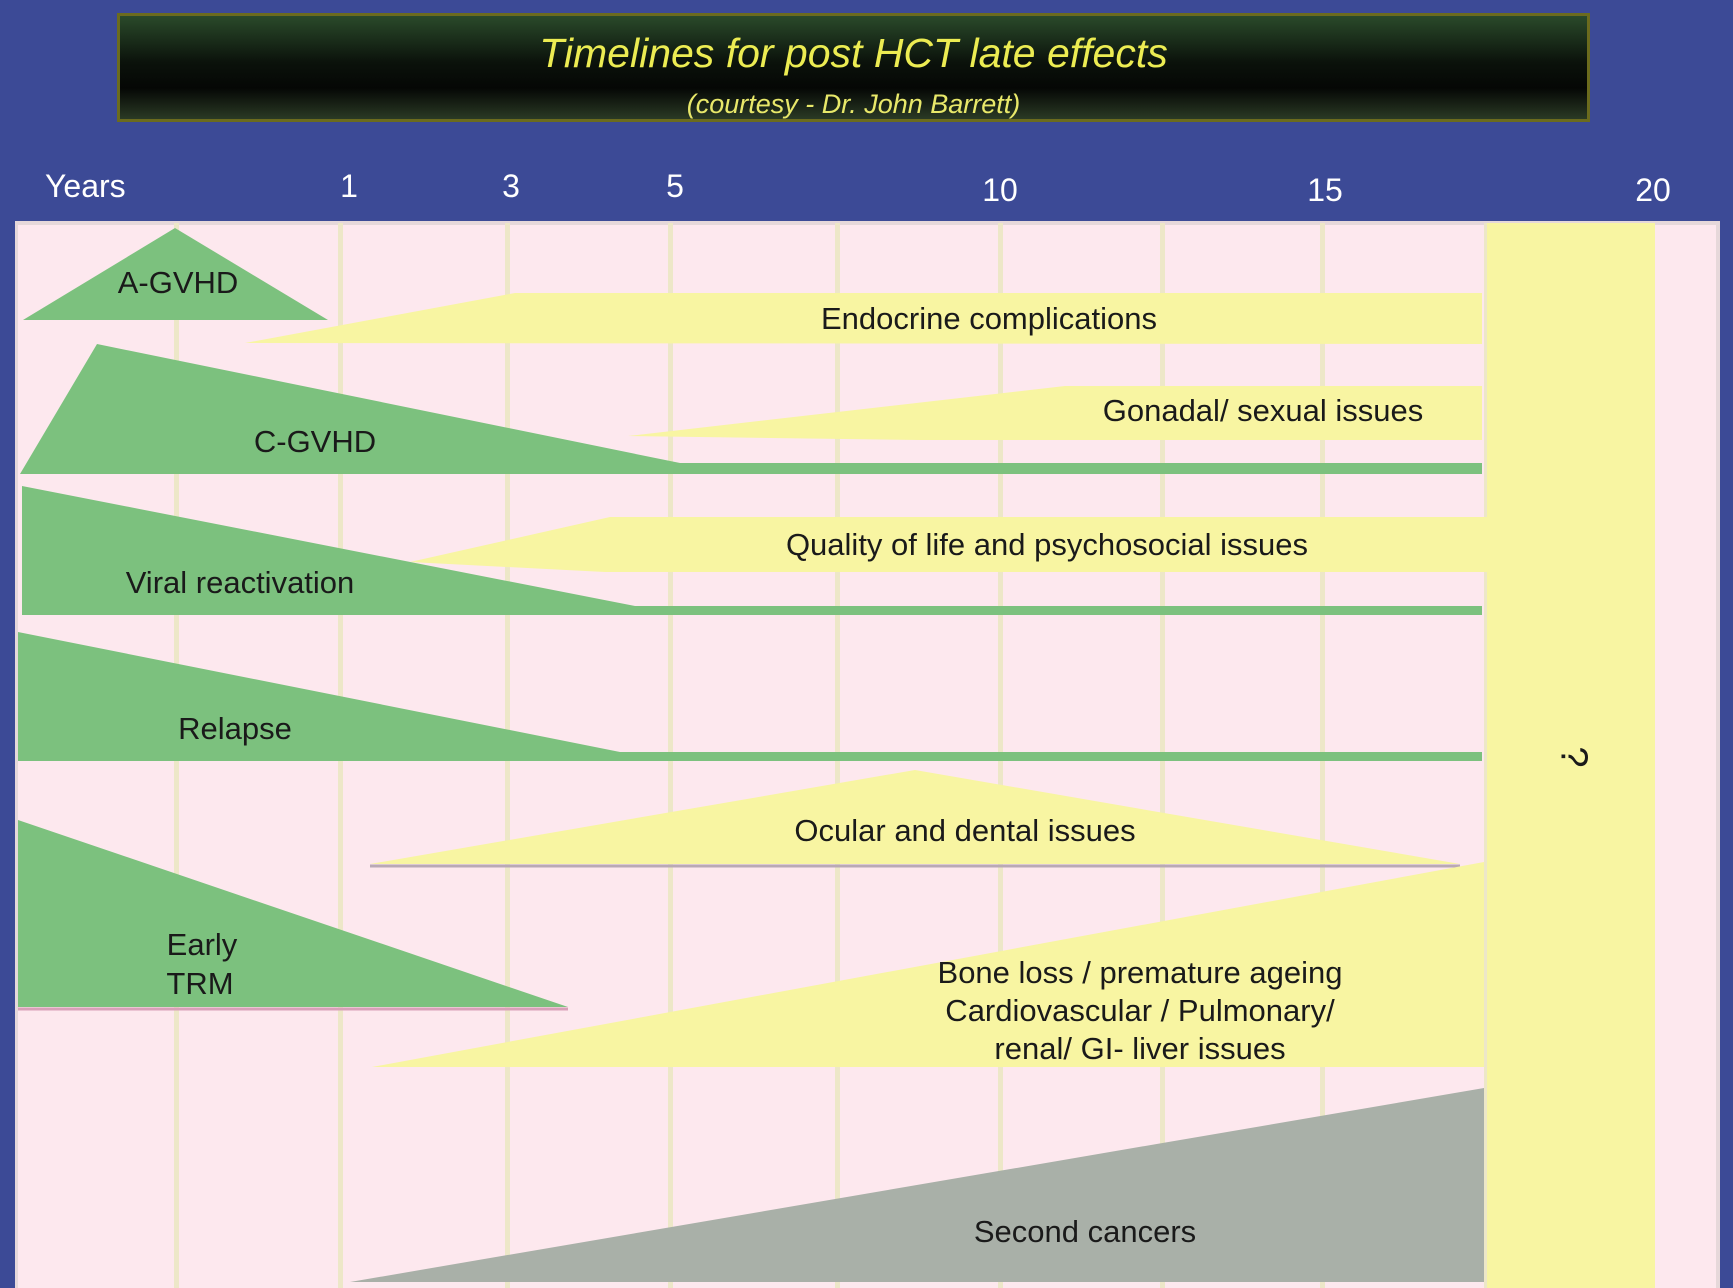 This screenshot has width=1733, height=1288. I want to click on viral-reactivation-wedge, so click(752, 550).